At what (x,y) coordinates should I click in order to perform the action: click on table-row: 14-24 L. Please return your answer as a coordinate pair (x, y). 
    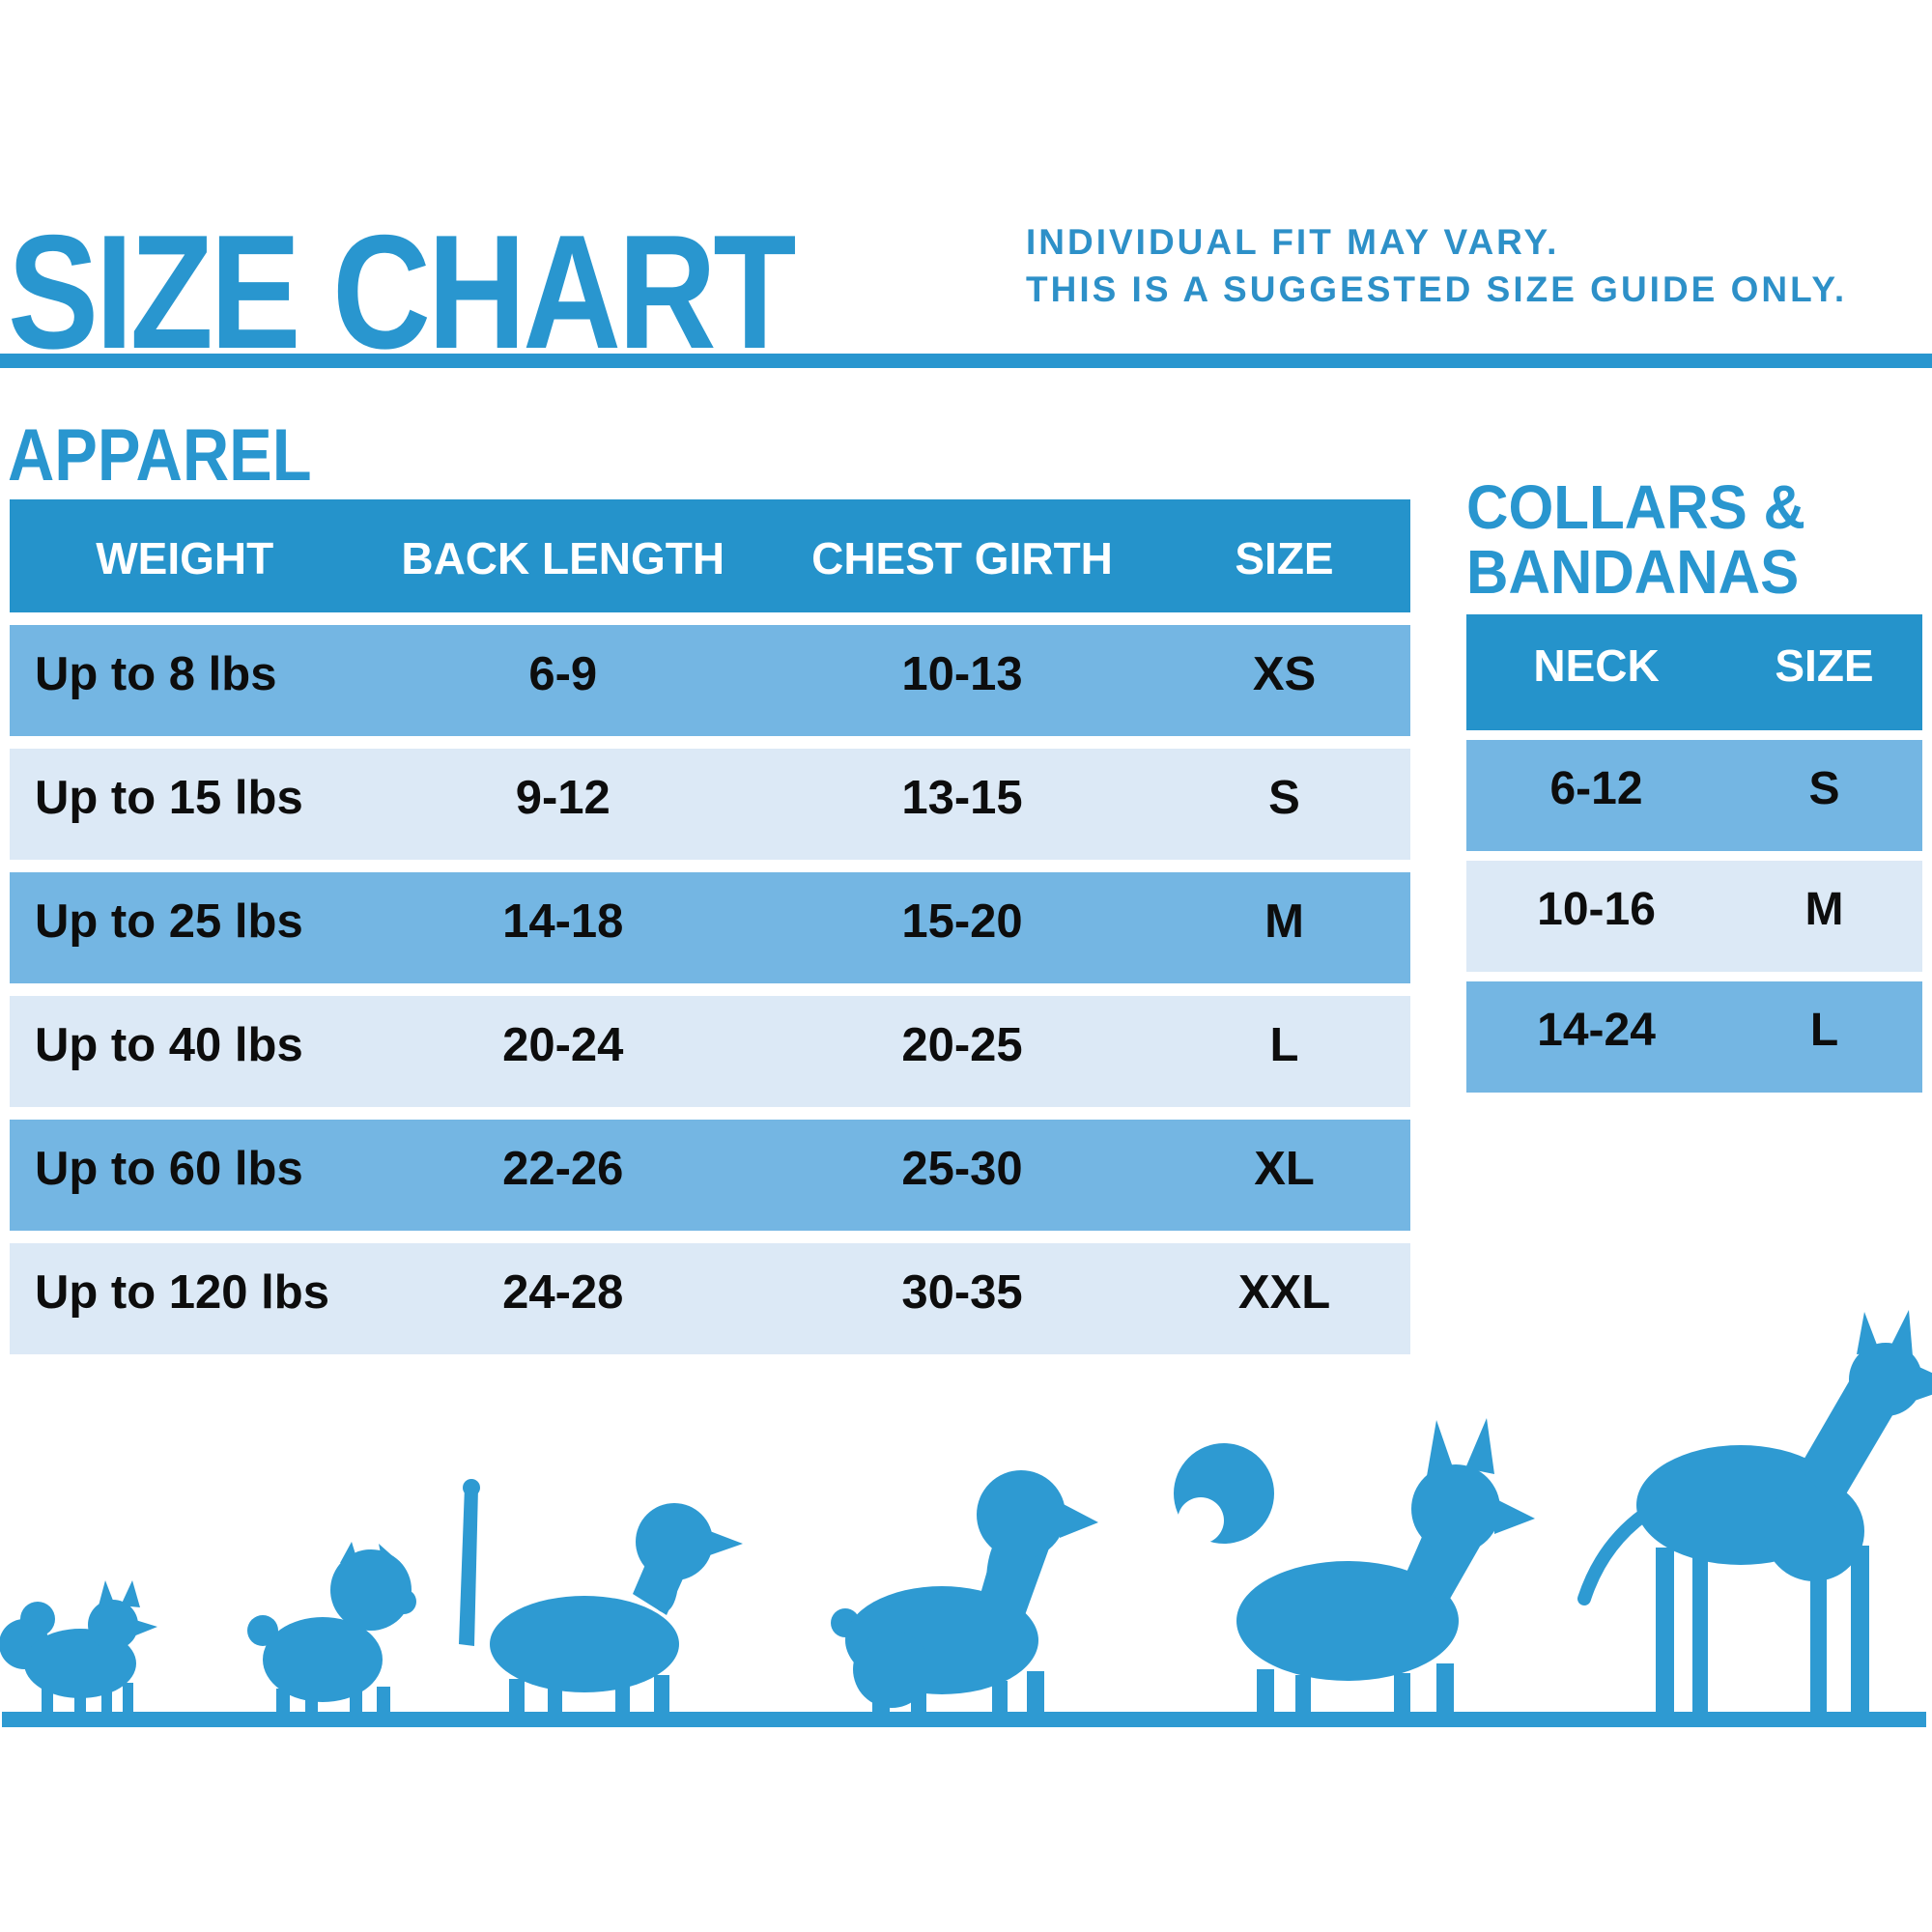
    Looking at the image, I should click on (1694, 1037).